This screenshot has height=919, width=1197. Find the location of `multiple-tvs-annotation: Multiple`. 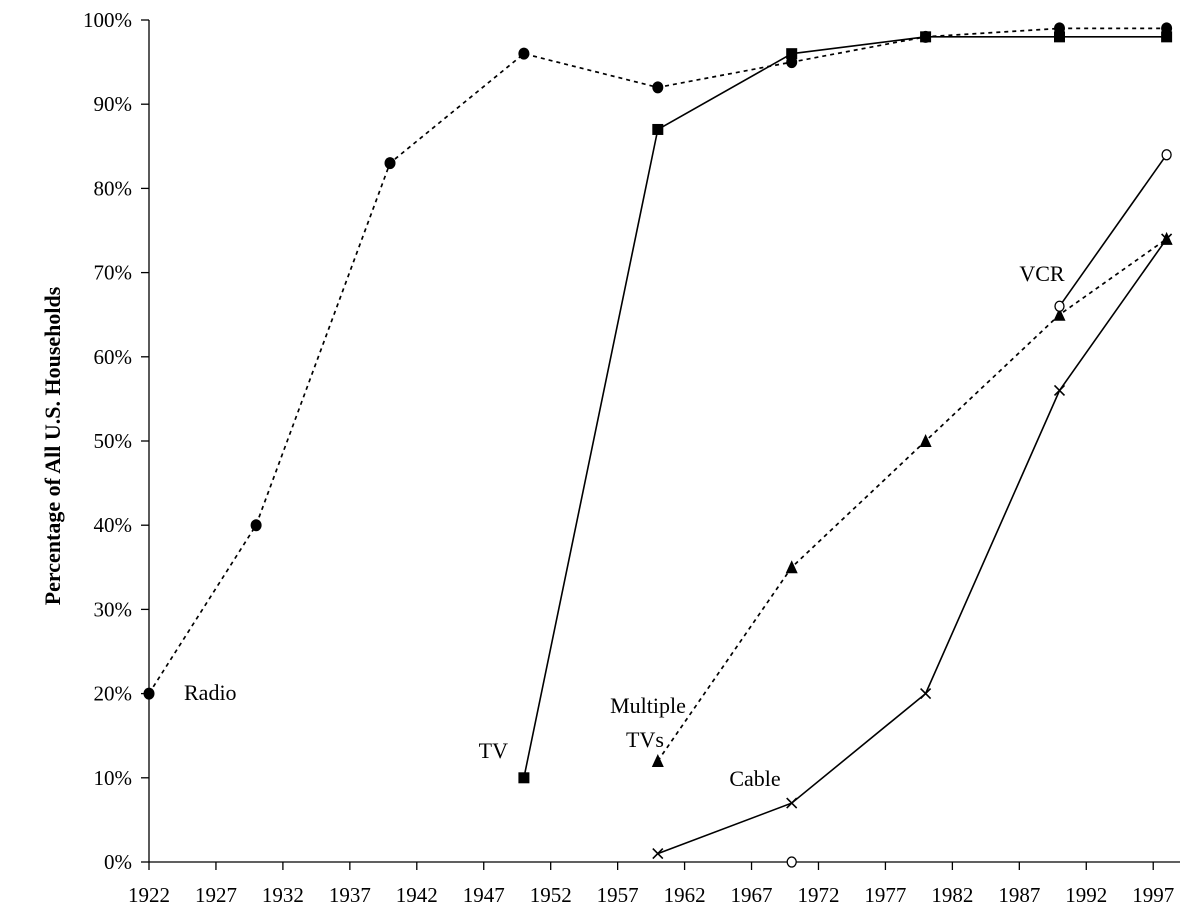

multiple-tvs-annotation: Multiple is located at coordinates (648, 705).